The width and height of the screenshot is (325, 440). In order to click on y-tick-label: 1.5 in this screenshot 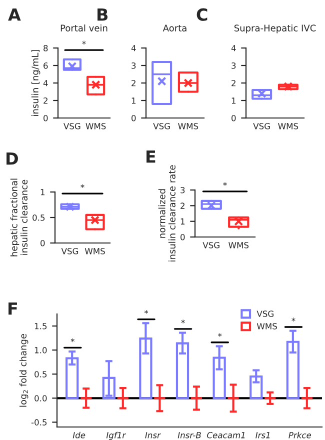, I will do `click(40, 326)`.